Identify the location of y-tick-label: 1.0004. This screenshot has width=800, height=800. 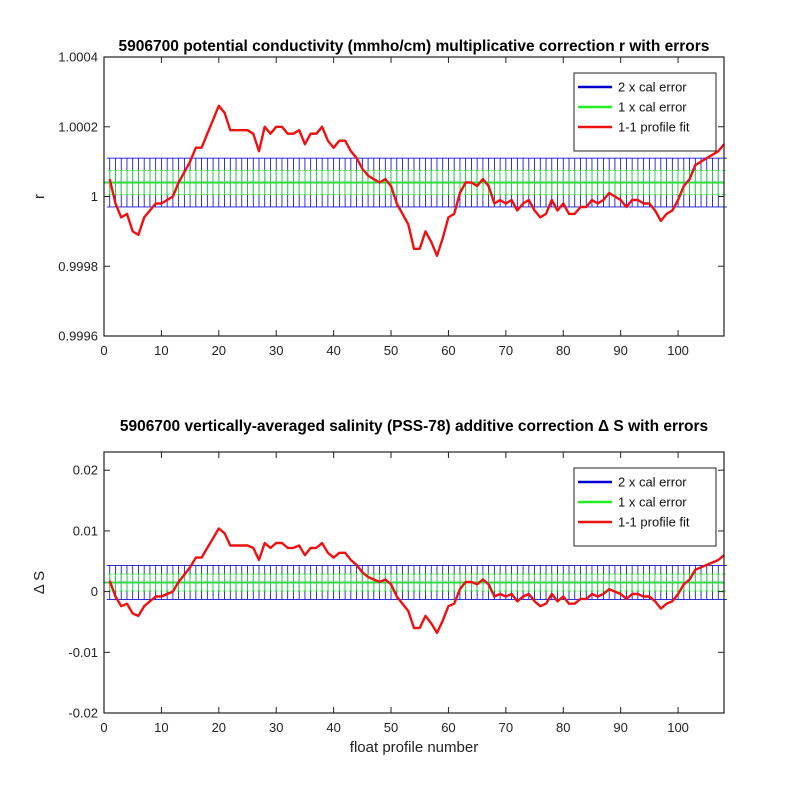
(78, 57).